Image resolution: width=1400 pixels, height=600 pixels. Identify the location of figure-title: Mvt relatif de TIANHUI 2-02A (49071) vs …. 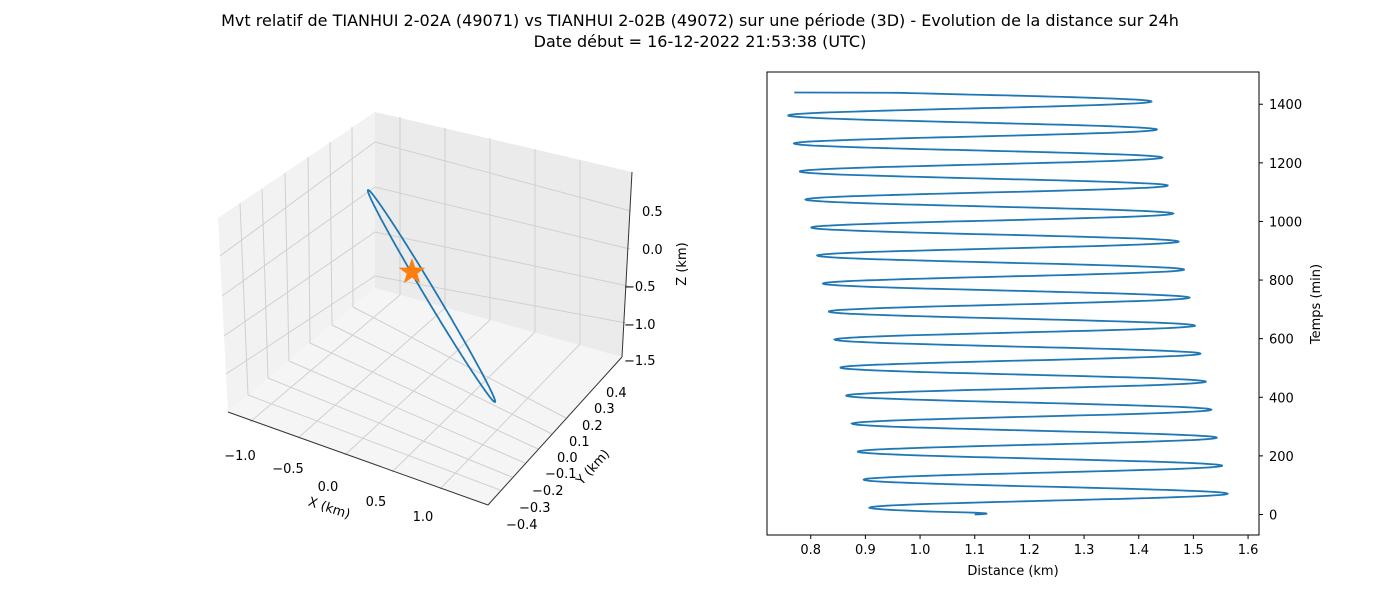
(700, 20).